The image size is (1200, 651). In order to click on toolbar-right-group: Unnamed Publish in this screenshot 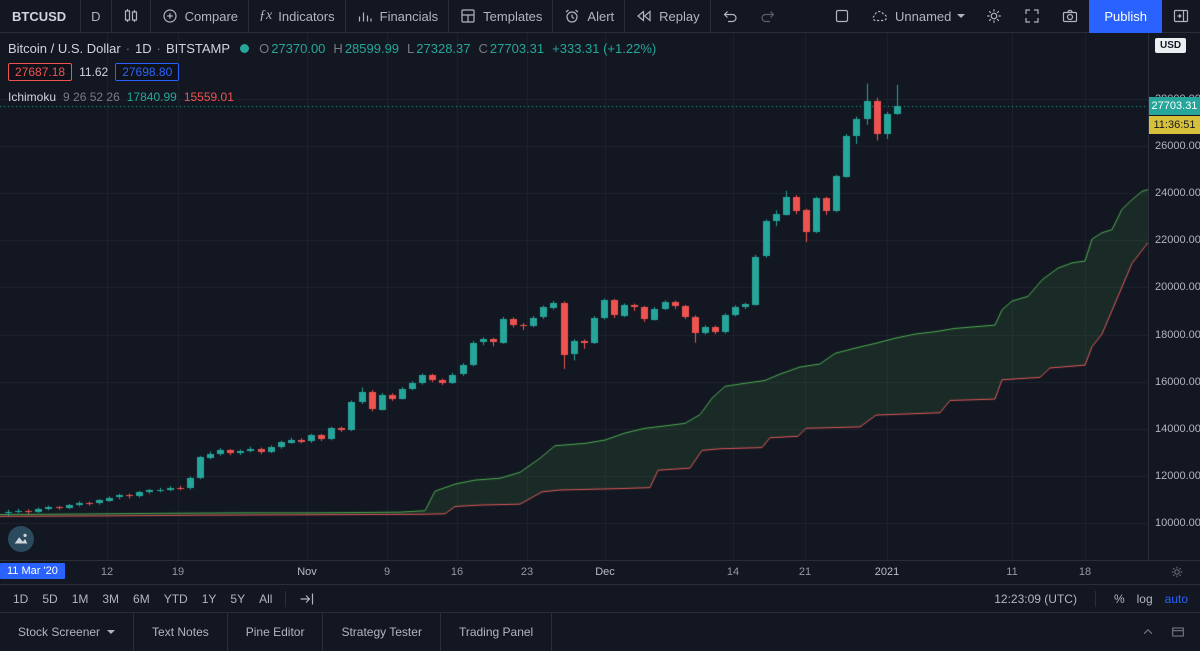, I will do `click(1011, 16)`.